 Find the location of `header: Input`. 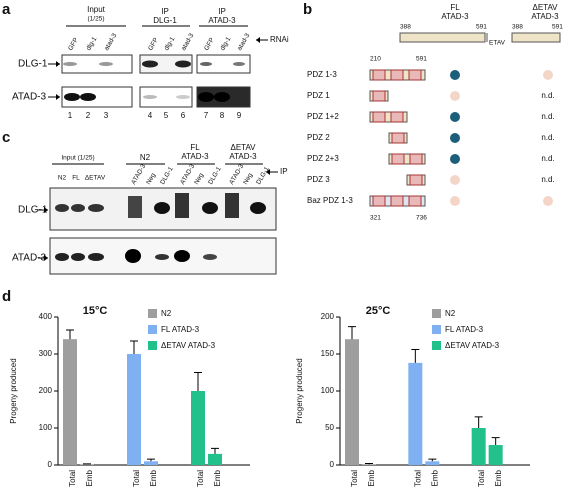

header: Input is located at coordinates (96, 9).